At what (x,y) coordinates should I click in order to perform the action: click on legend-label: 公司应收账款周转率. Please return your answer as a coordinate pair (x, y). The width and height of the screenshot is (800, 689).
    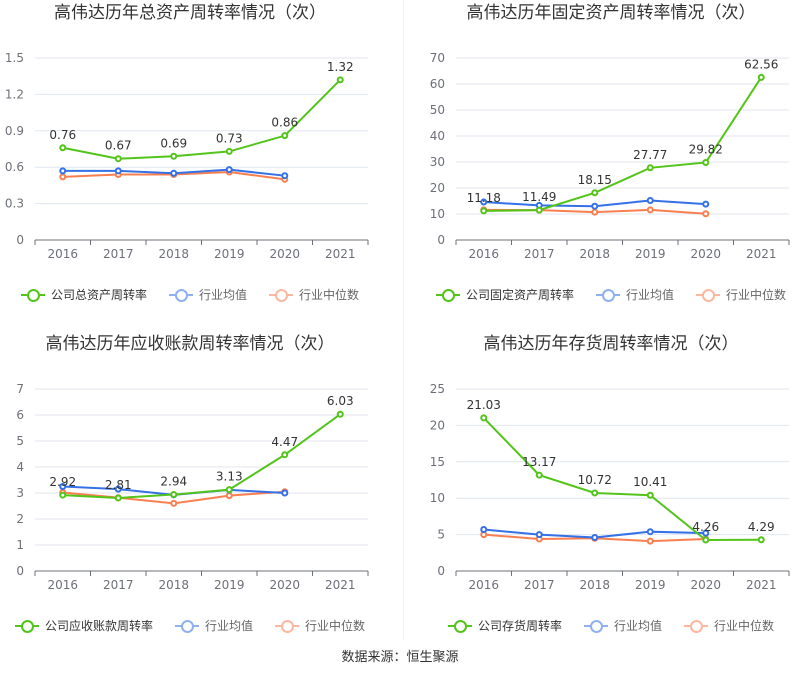
    Looking at the image, I should click on (98, 626).